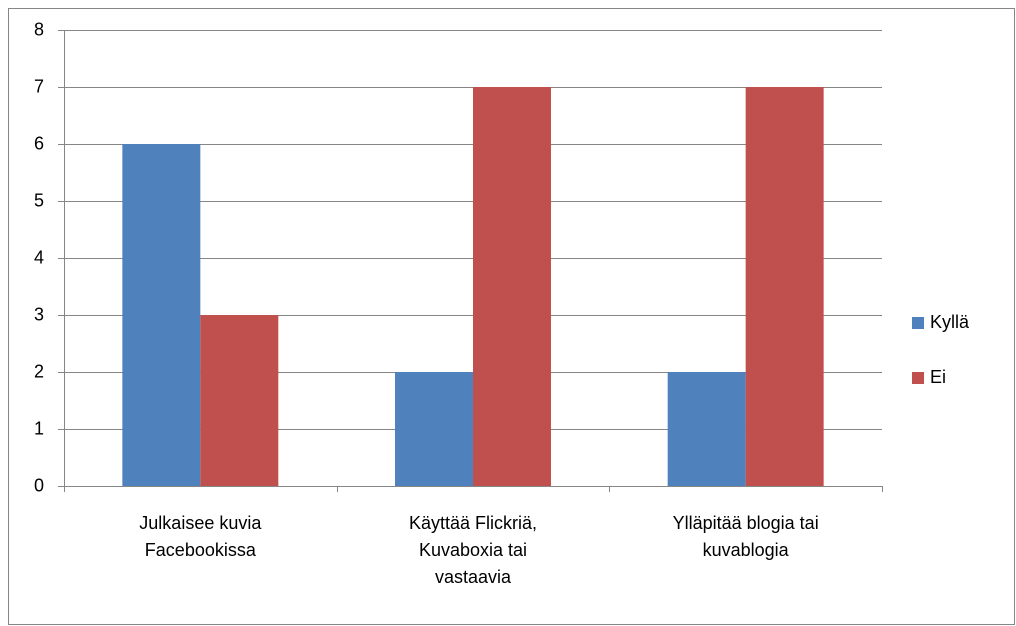  What do you see at coordinates (745, 536) in the screenshot?
I see `x-tick-label: Ylläpitää blogia tai kuvablogia` at bounding box center [745, 536].